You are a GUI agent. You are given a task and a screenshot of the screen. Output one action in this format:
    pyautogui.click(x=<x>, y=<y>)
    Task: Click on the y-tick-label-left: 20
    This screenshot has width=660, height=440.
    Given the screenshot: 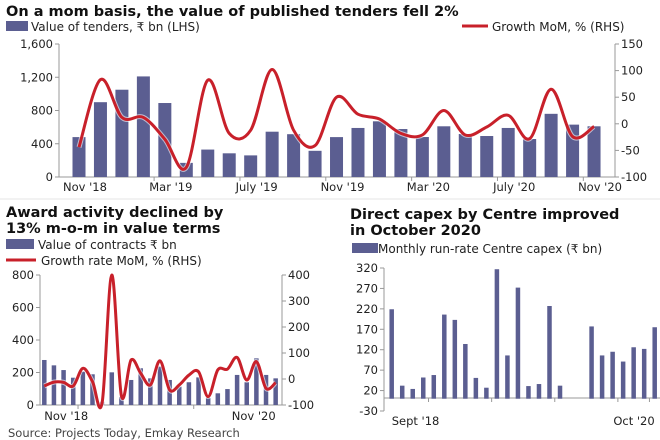 What is the action you would take?
    pyautogui.click(x=370, y=391)
    